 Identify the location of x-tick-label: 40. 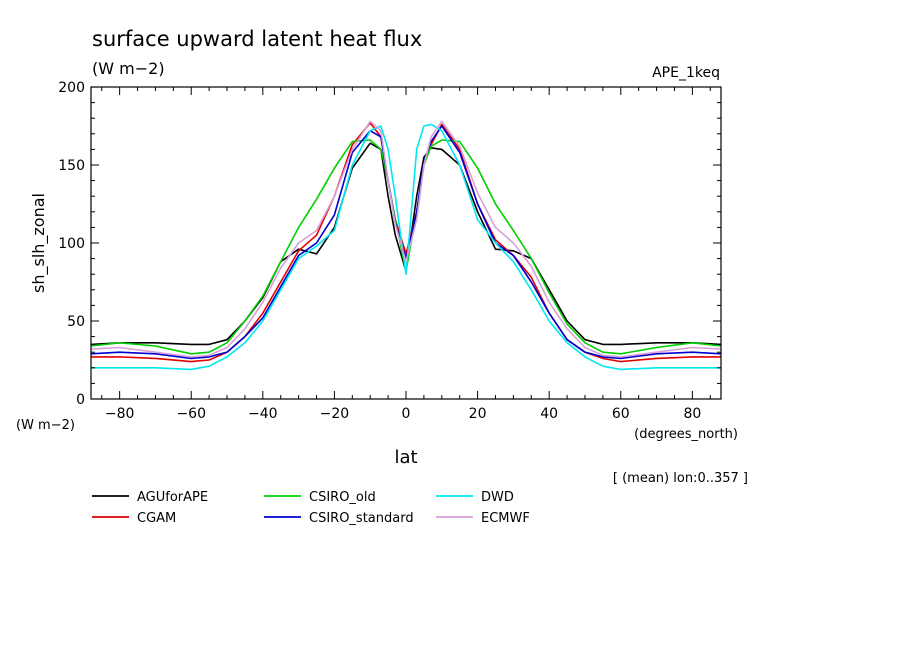
(549, 414).